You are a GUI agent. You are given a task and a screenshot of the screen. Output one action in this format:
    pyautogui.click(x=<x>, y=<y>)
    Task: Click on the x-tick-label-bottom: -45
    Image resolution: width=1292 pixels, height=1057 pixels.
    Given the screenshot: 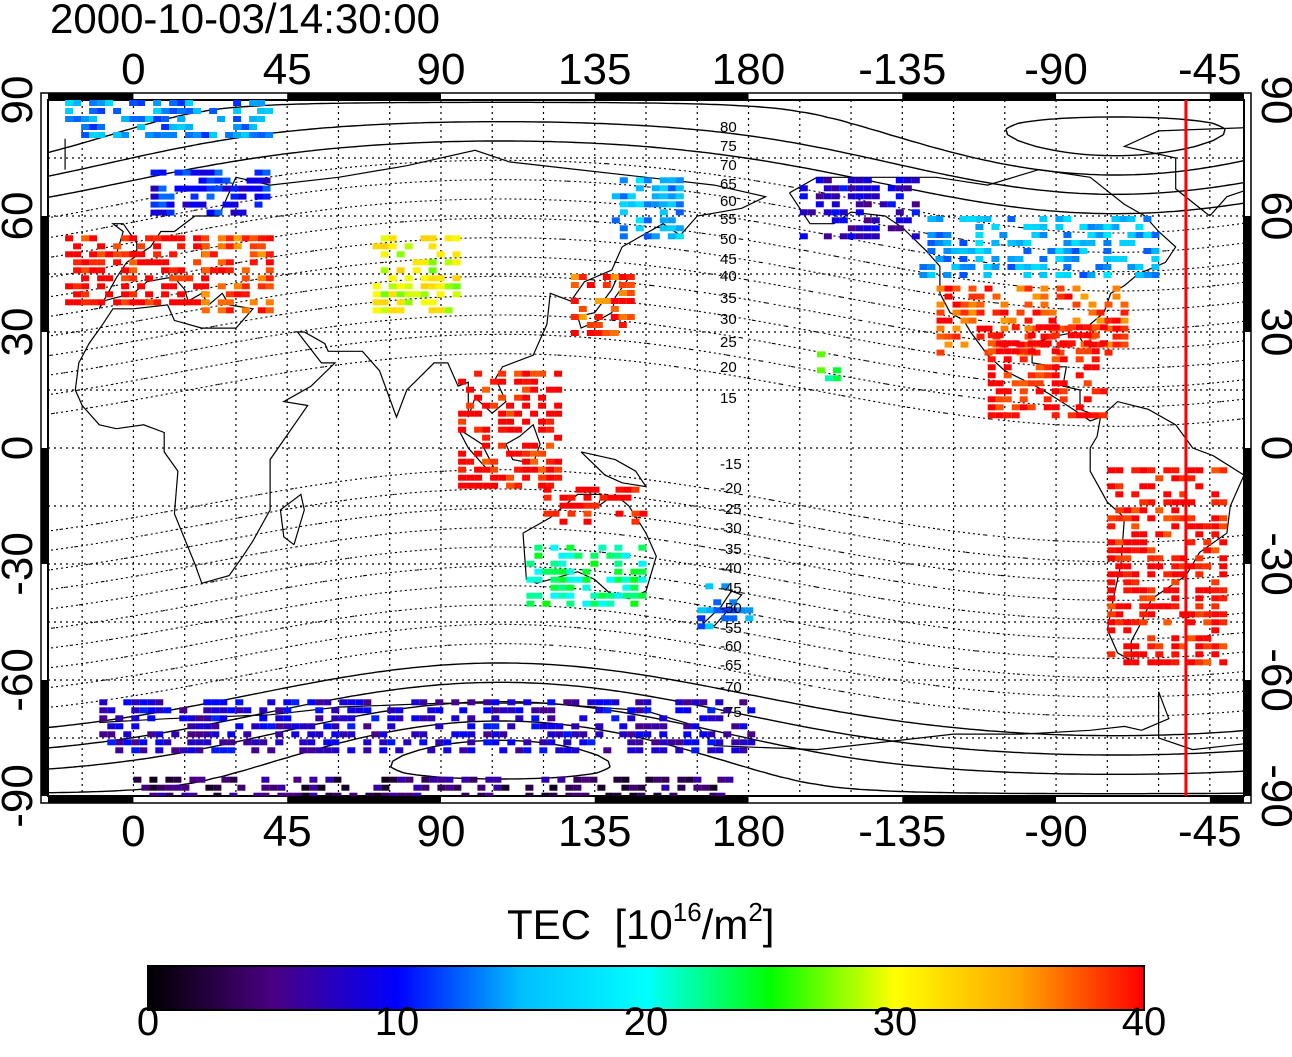 What is the action you would take?
    pyautogui.click(x=1210, y=831)
    